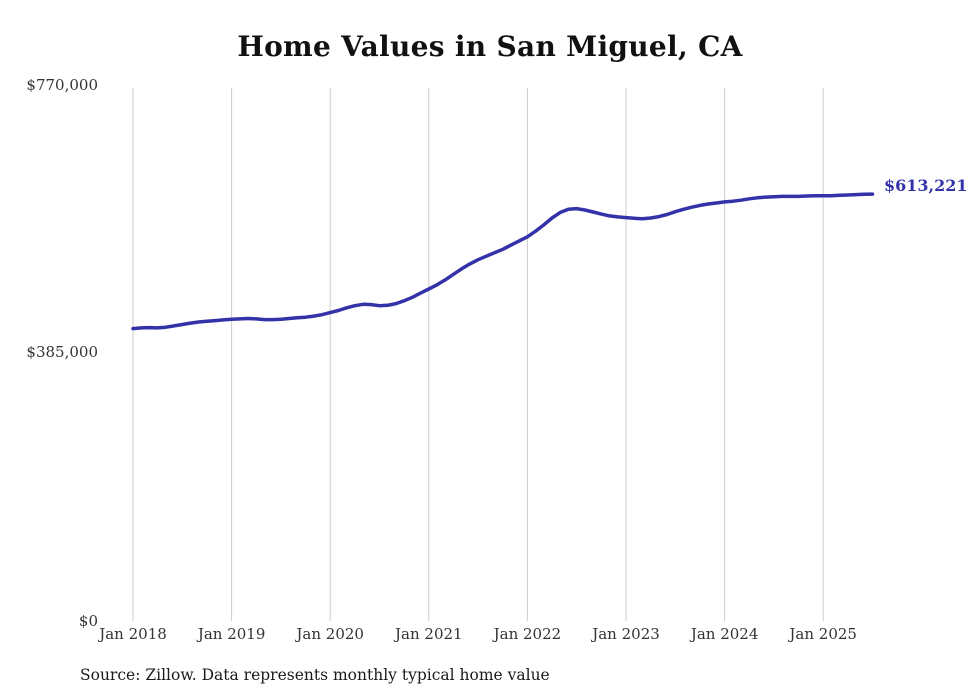 Image resolution: width=980 pixels, height=699 pixels. I want to click on x-tick-label: Jan 2021, so click(429, 634).